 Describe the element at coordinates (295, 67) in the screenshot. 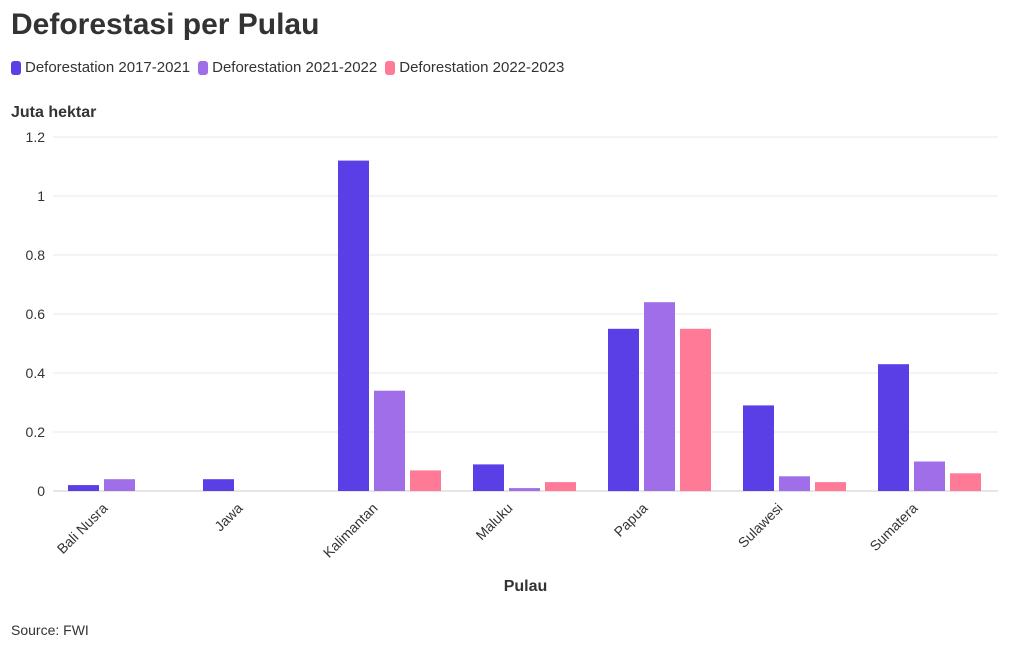

I see `legend-label-series-2: Deforestation 2021-2022` at that location.